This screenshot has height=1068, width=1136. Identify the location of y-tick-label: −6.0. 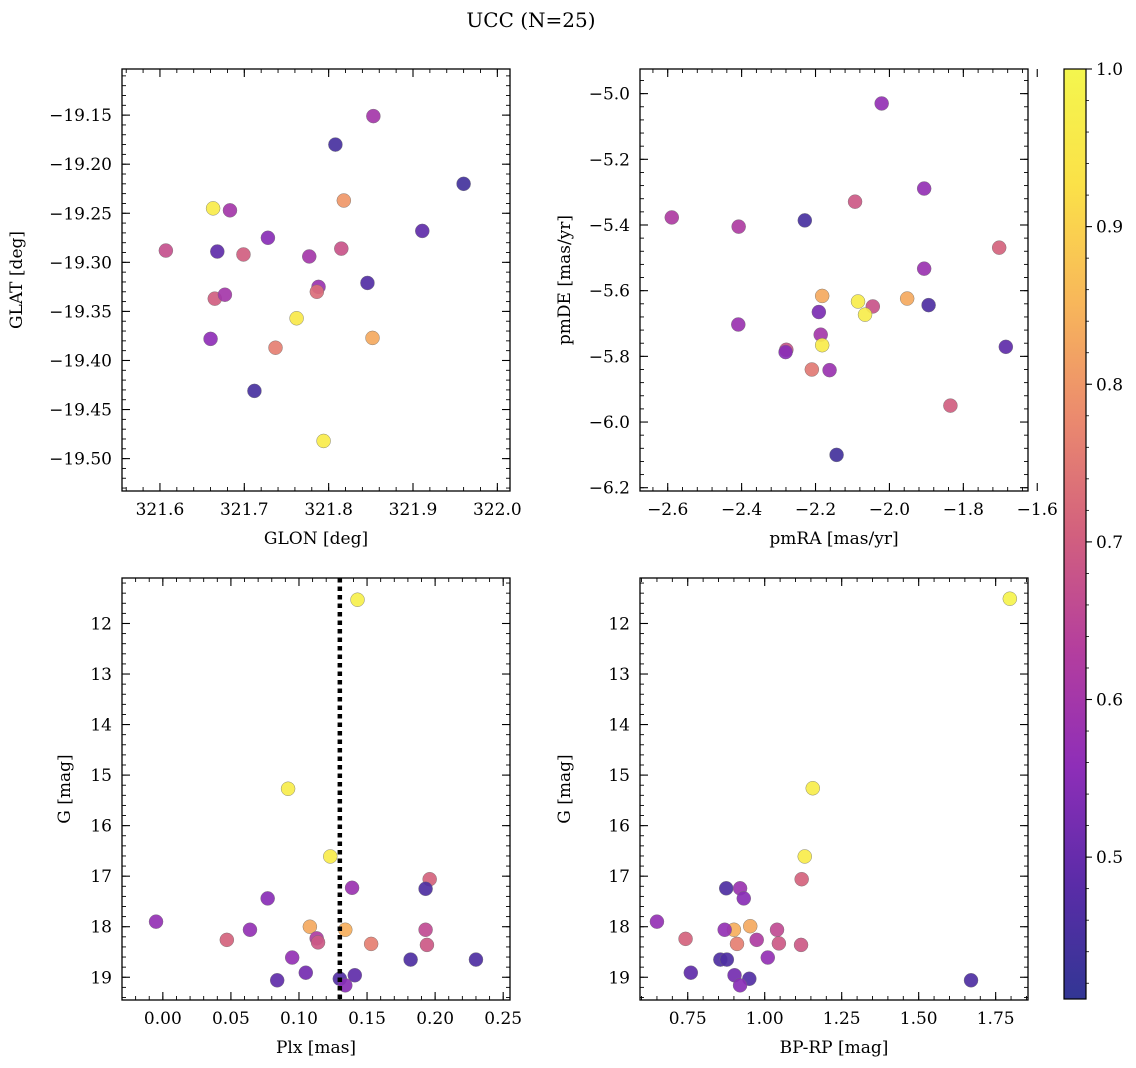
(609, 423).